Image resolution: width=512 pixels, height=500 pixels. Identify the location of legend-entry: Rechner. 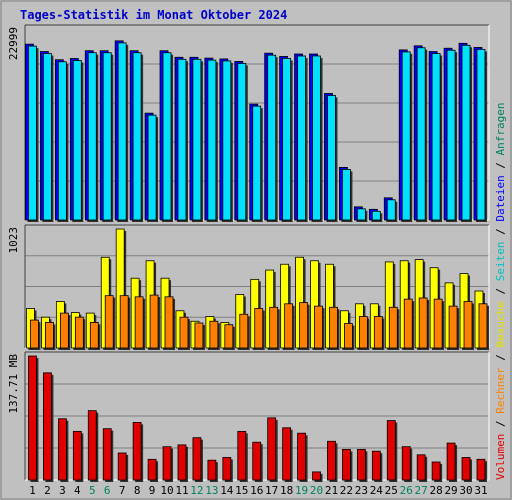
(500, 390).